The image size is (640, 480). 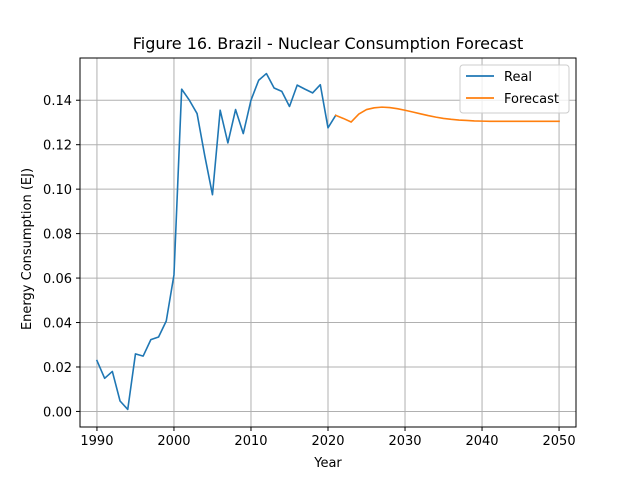 I want to click on x-tick-label: 2040, so click(x=481, y=441).